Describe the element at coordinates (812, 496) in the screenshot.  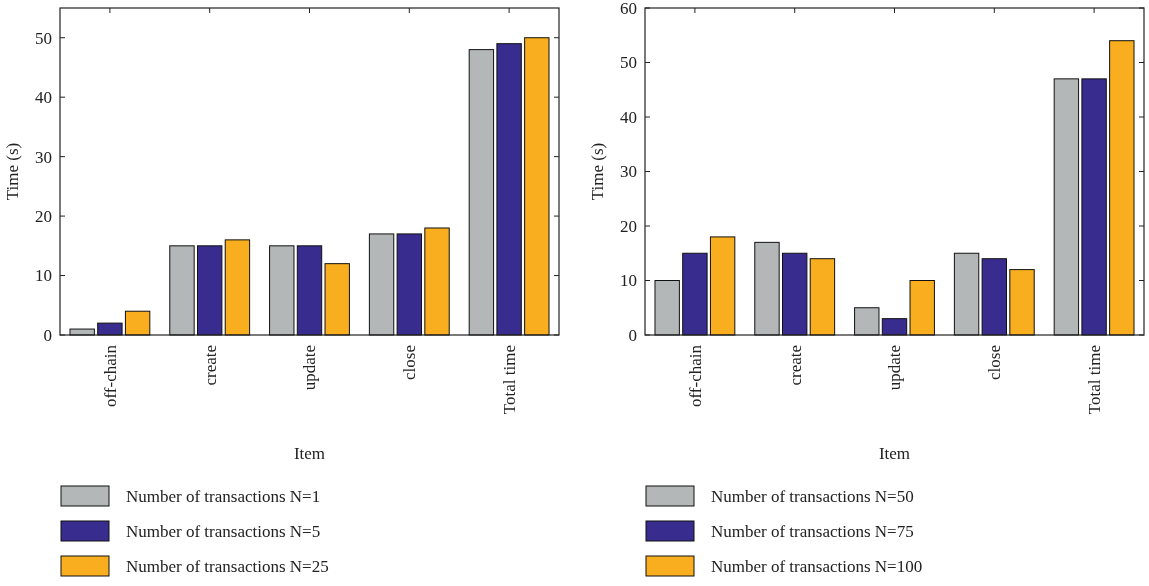
I see `legend-label: Number of transactions N=50` at that location.